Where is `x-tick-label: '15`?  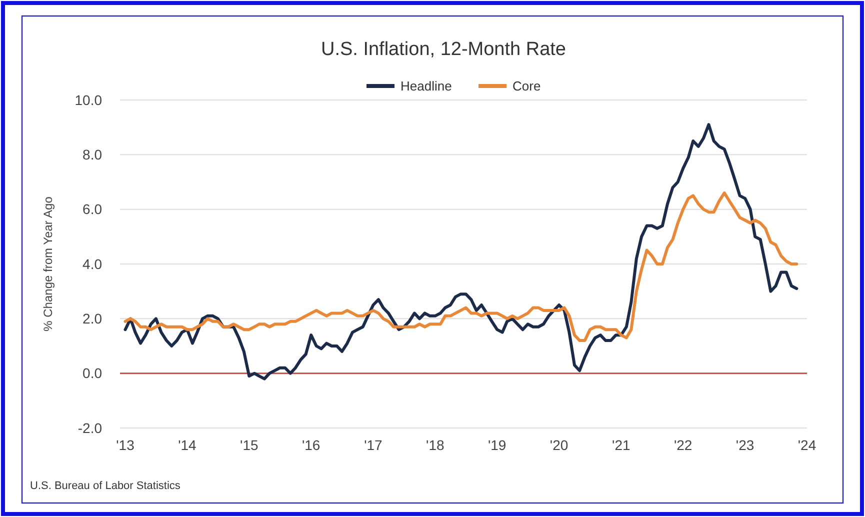
x-tick-label: '15 is located at coordinates (249, 445).